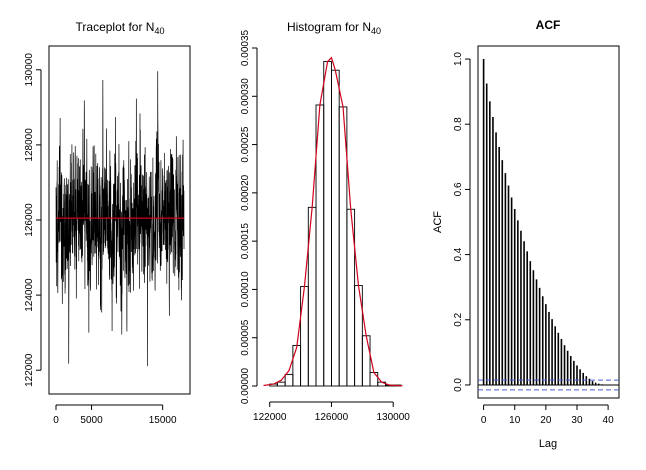 The height and width of the screenshot is (470, 646). I want to click on acf-y-tick-label: 0.0, so click(458, 385).